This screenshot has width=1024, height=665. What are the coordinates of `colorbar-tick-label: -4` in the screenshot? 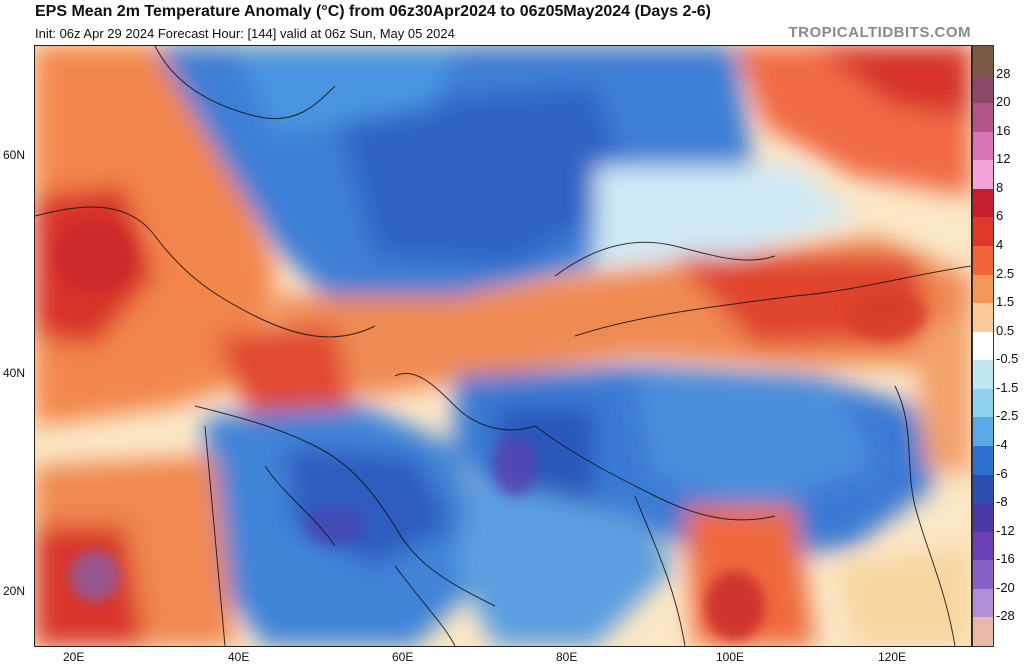 It's located at (1002, 444).